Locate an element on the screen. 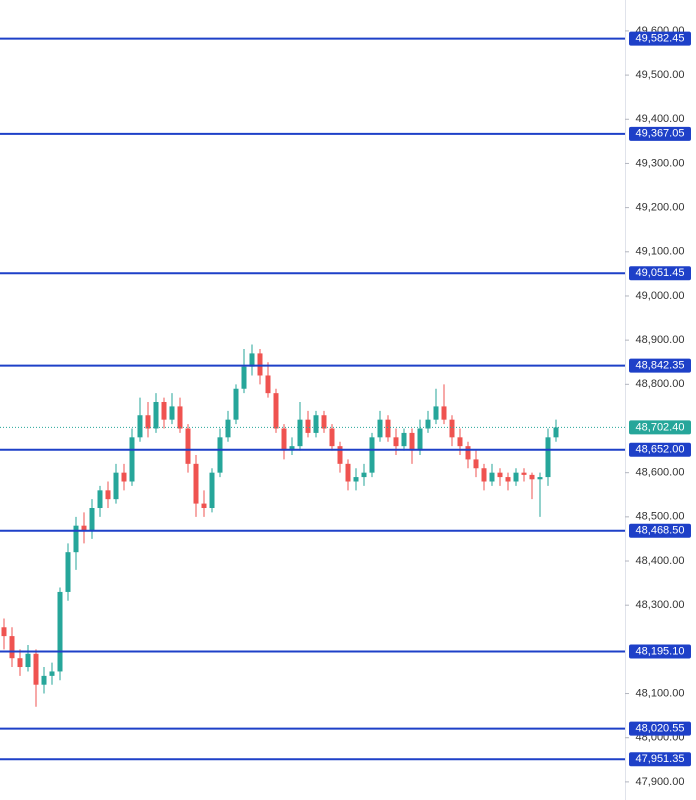 The width and height of the screenshot is (696, 800). level-label: 47,951.35 is located at coordinates (660, 759).